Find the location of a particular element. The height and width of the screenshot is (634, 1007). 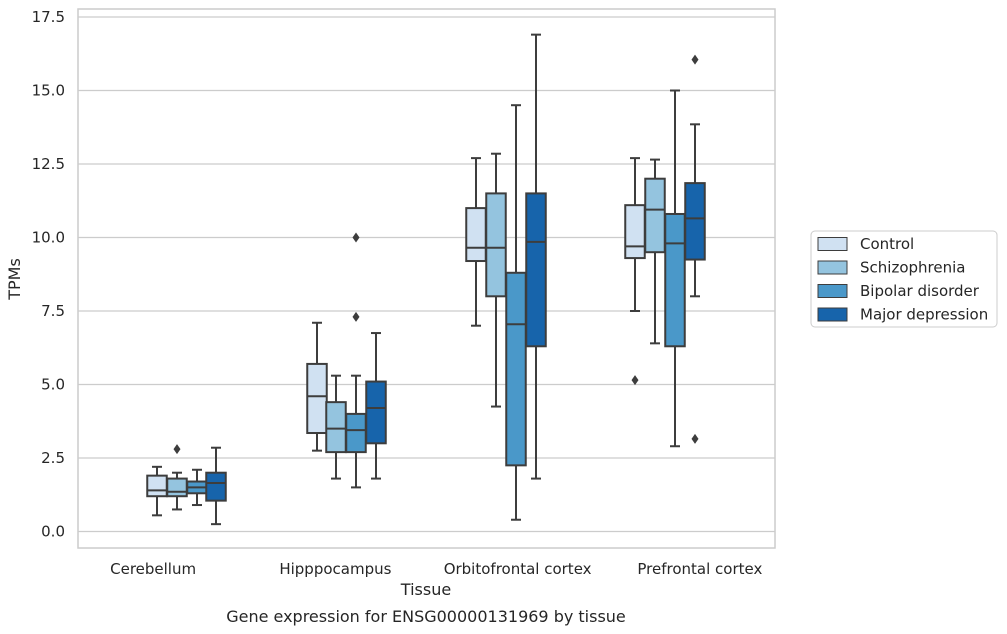

y-axis-label: TPMs is located at coordinates (14, 279).